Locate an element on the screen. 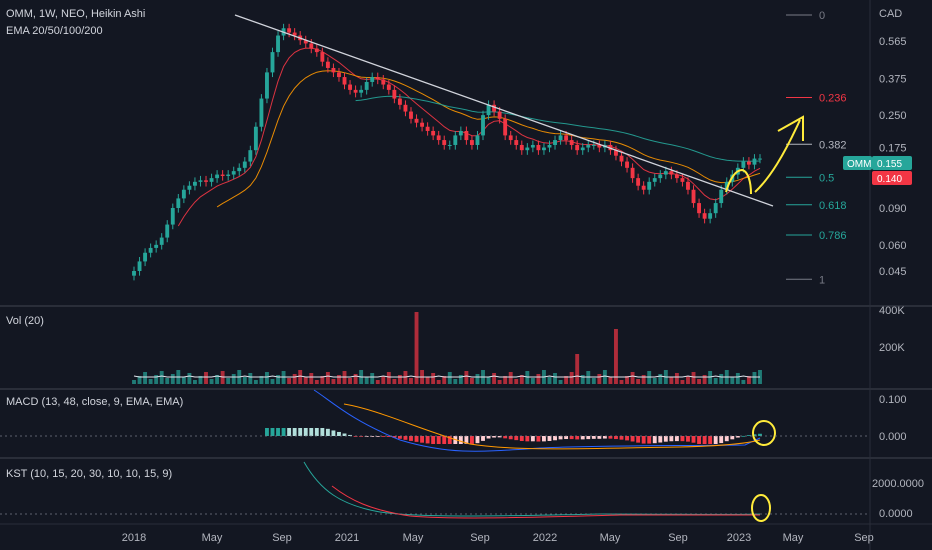 Image resolution: width=932 pixels, height=550 pixels. price-axis: 0.565 0.375 0.250 0.175 0.090 0.060 0.045 is located at coordinates (893, 157).